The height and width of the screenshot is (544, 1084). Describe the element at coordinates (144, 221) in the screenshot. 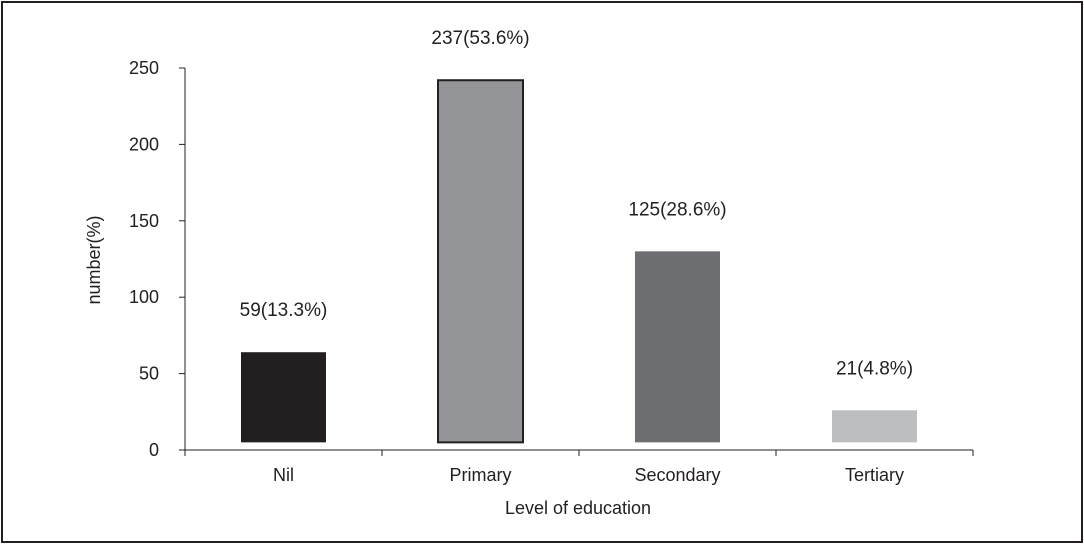

I see `y-tick-label: 150` at that location.